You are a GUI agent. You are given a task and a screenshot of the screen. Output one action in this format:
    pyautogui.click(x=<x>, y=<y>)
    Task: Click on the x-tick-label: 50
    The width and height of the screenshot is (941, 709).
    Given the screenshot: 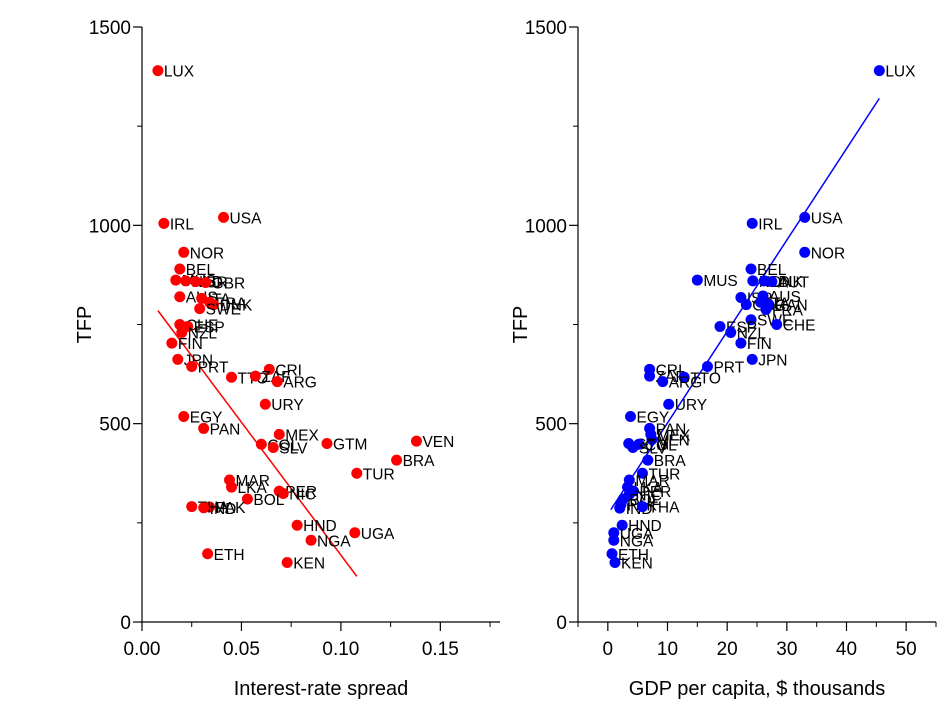 What is the action you would take?
    pyautogui.click(x=906, y=649)
    